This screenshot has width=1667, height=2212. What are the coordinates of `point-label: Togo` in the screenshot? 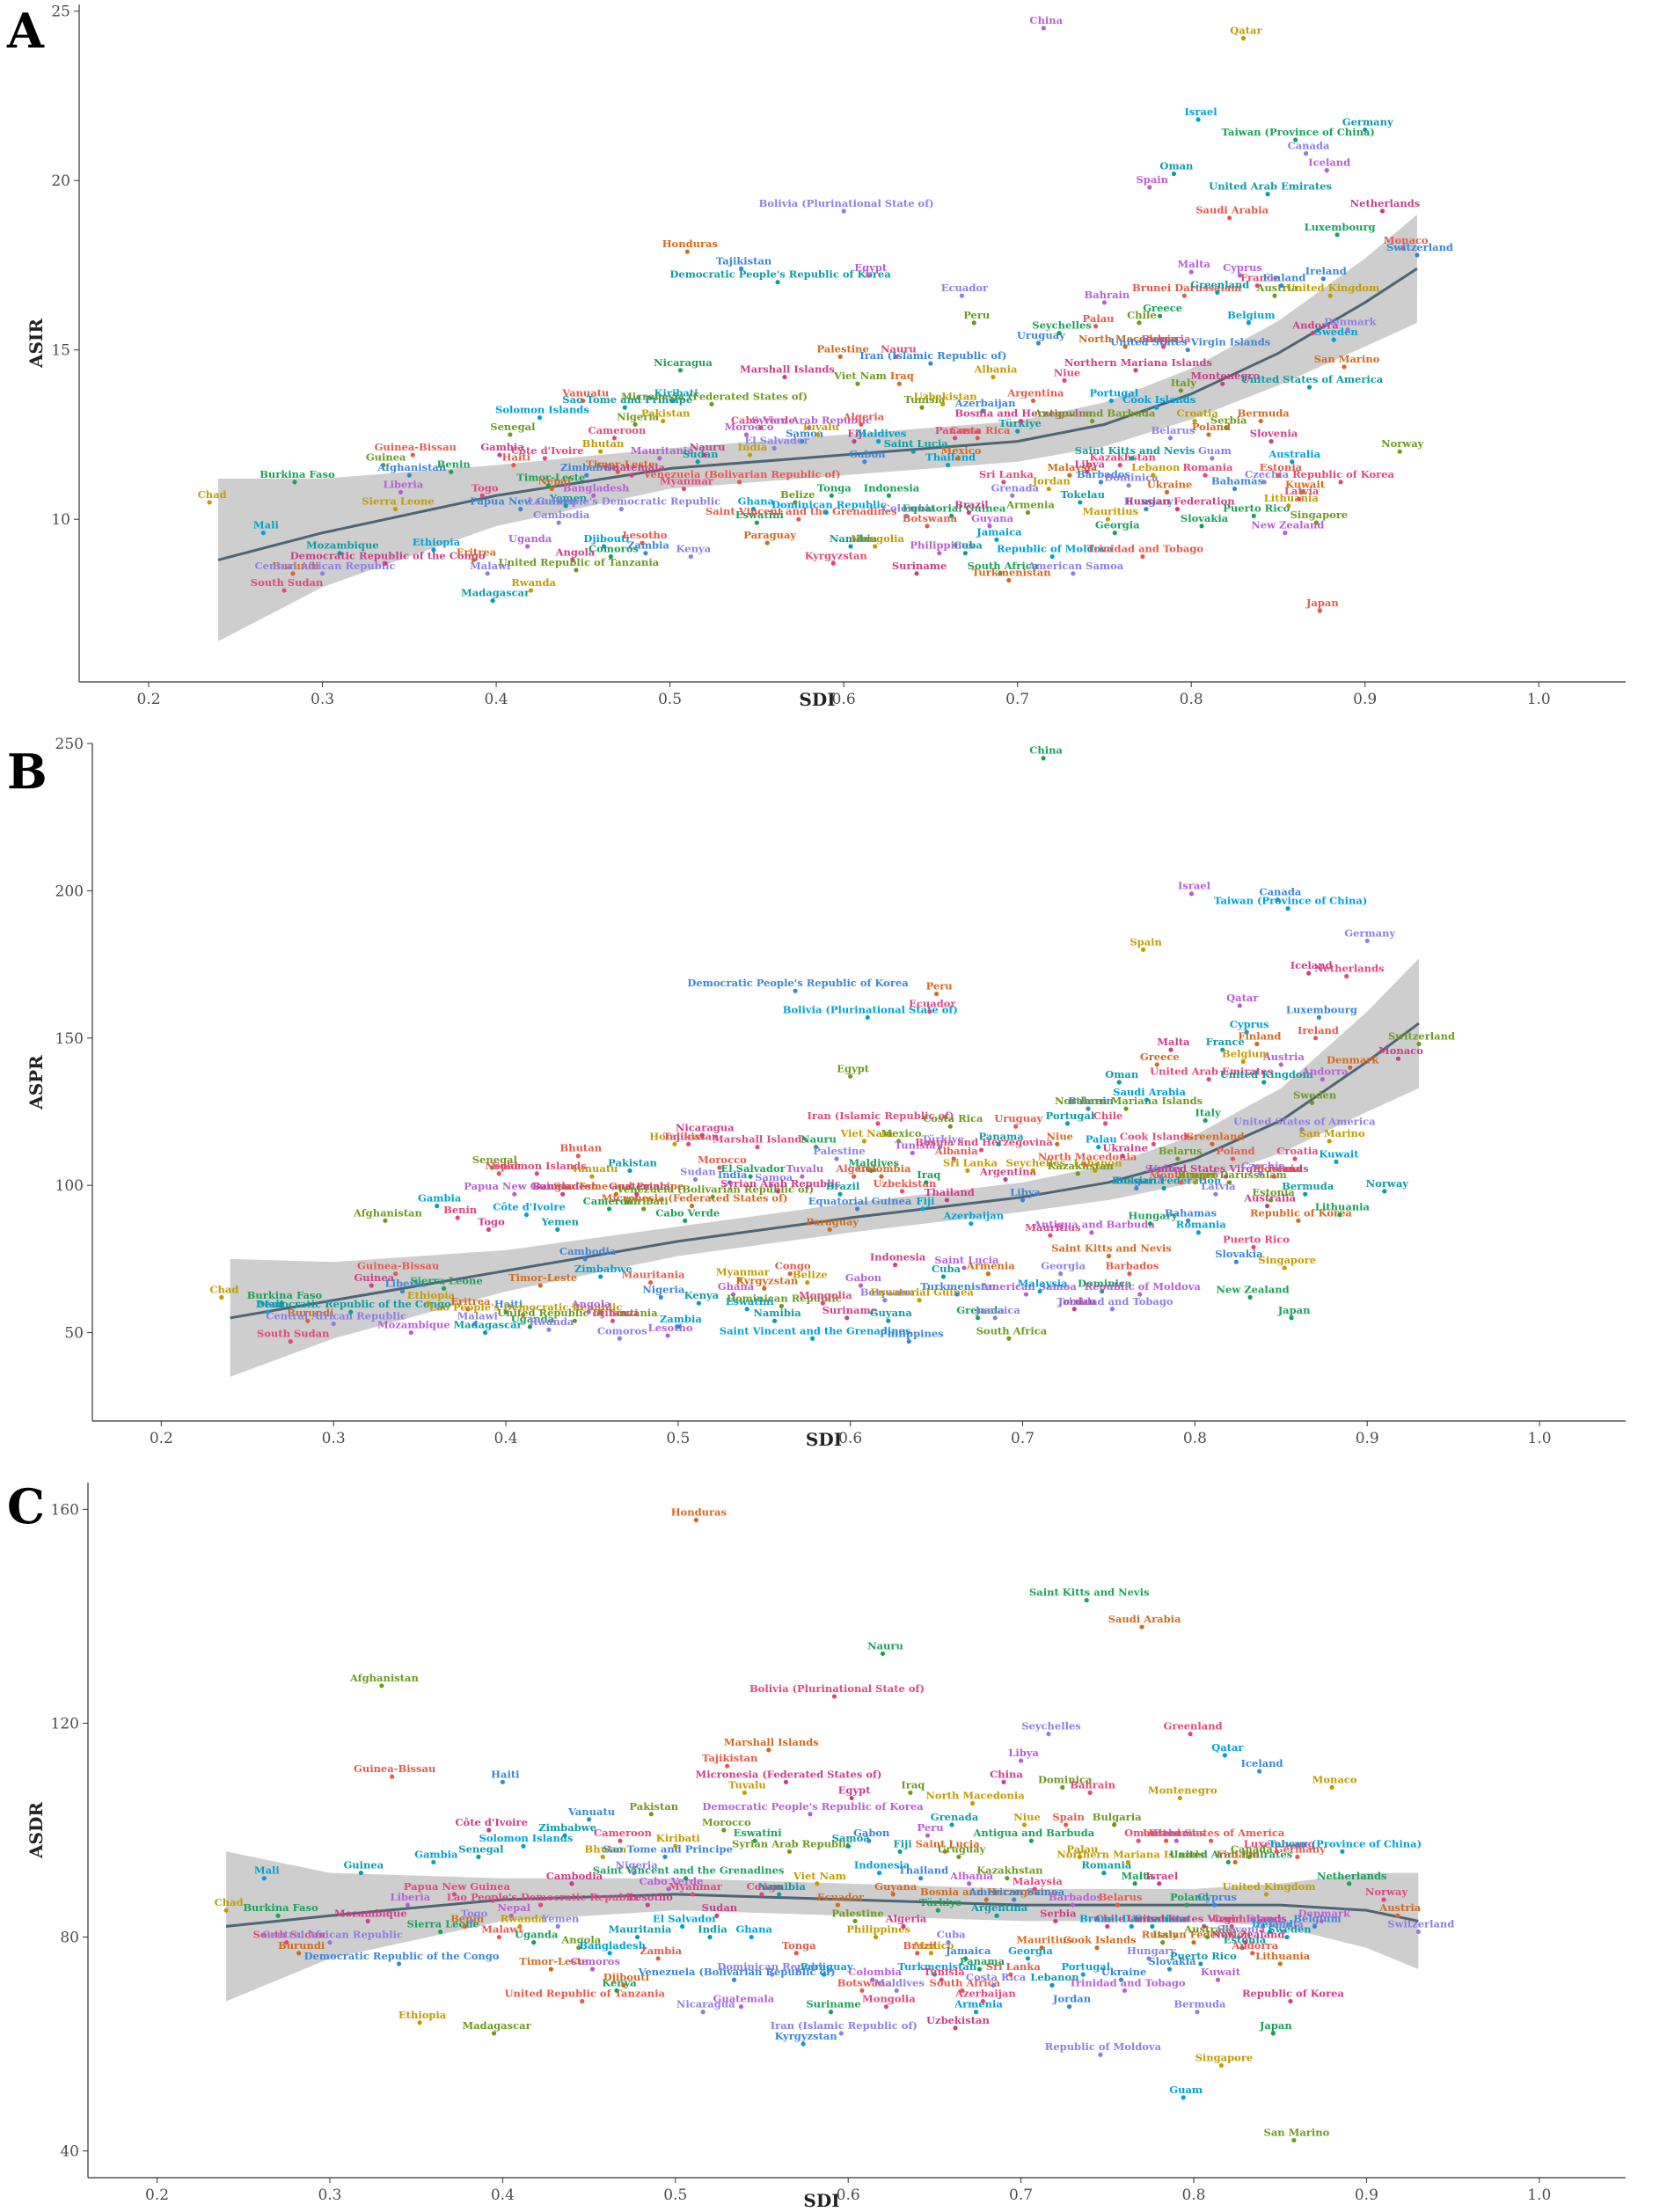 It's located at (485, 487).